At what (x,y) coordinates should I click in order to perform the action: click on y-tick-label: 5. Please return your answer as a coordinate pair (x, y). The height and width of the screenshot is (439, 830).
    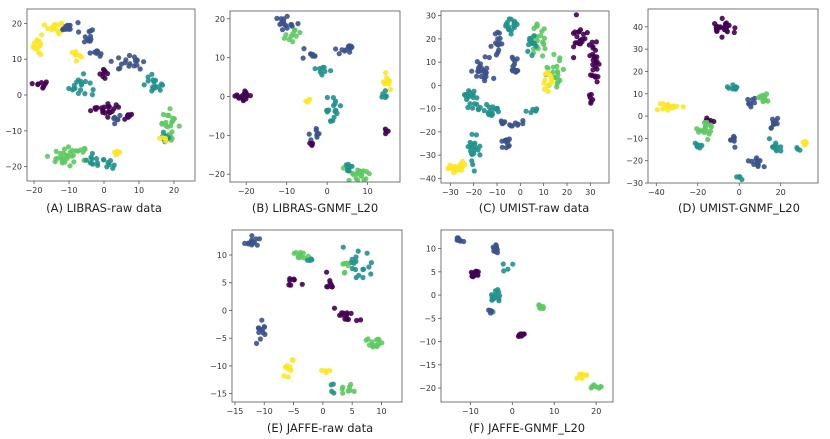
    Looking at the image, I should click on (433, 272).